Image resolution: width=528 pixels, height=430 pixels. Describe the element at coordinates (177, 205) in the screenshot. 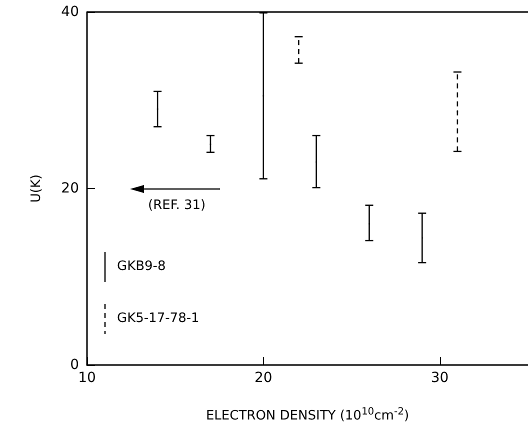

I see `annotation: (REF. 31)` at that location.